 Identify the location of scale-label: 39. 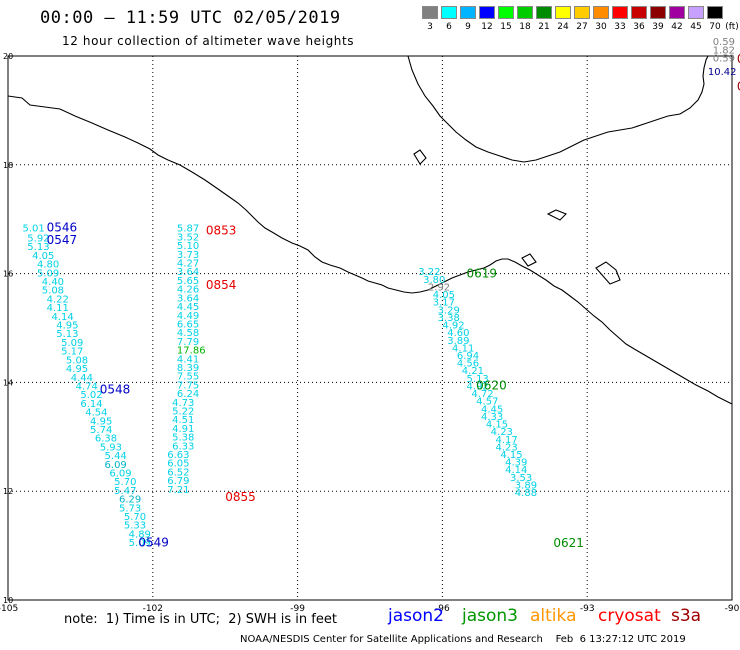
(658, 27).